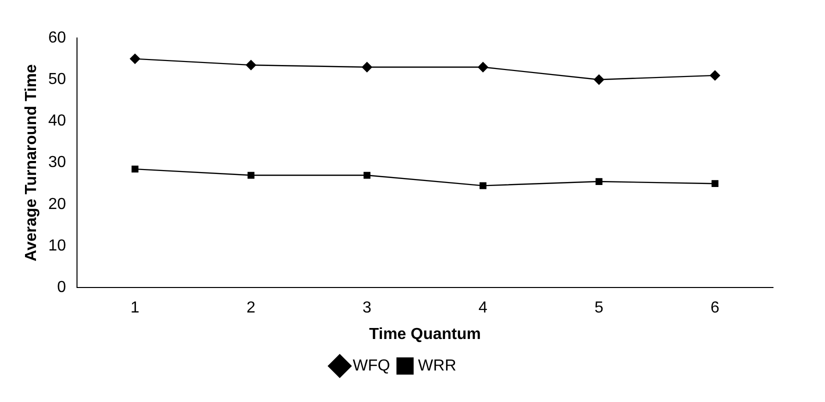  Describe the element at coordinates (483, 308) in the screenshot. I see `x-tick-label: 4` at that location.